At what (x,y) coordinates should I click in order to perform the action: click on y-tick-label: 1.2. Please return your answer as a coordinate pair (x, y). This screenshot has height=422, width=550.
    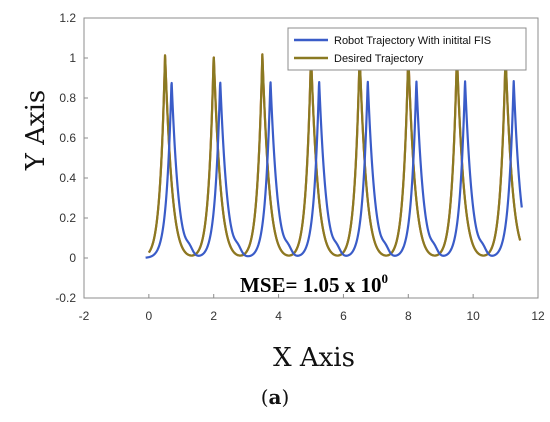
    Looking at the image, I should click on (67, 18).